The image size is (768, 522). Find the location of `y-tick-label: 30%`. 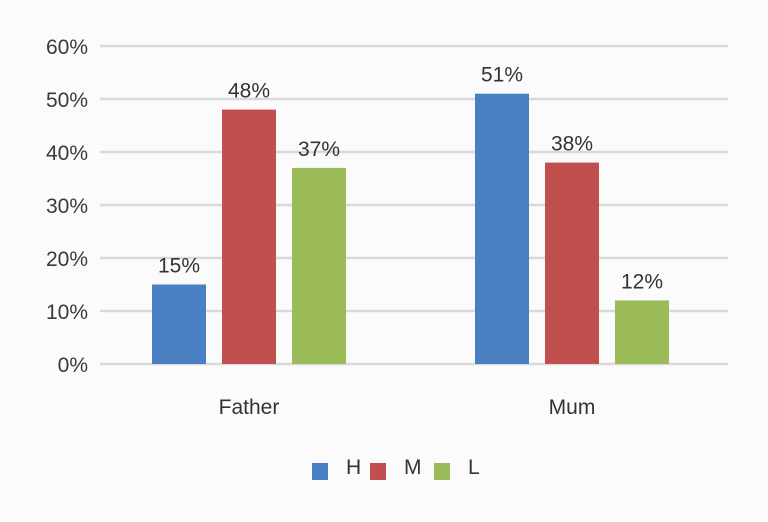

y-tick-label: 30% is located at coordinates (67, 206).